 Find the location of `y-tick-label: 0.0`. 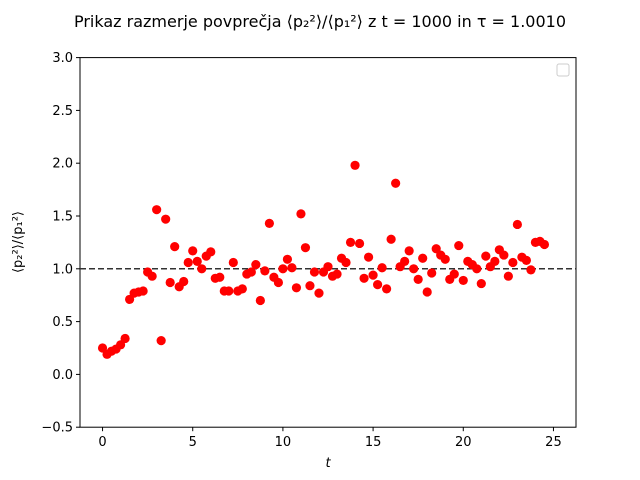

y-tick-label: 0.0 is located at coordinates (62, 375).